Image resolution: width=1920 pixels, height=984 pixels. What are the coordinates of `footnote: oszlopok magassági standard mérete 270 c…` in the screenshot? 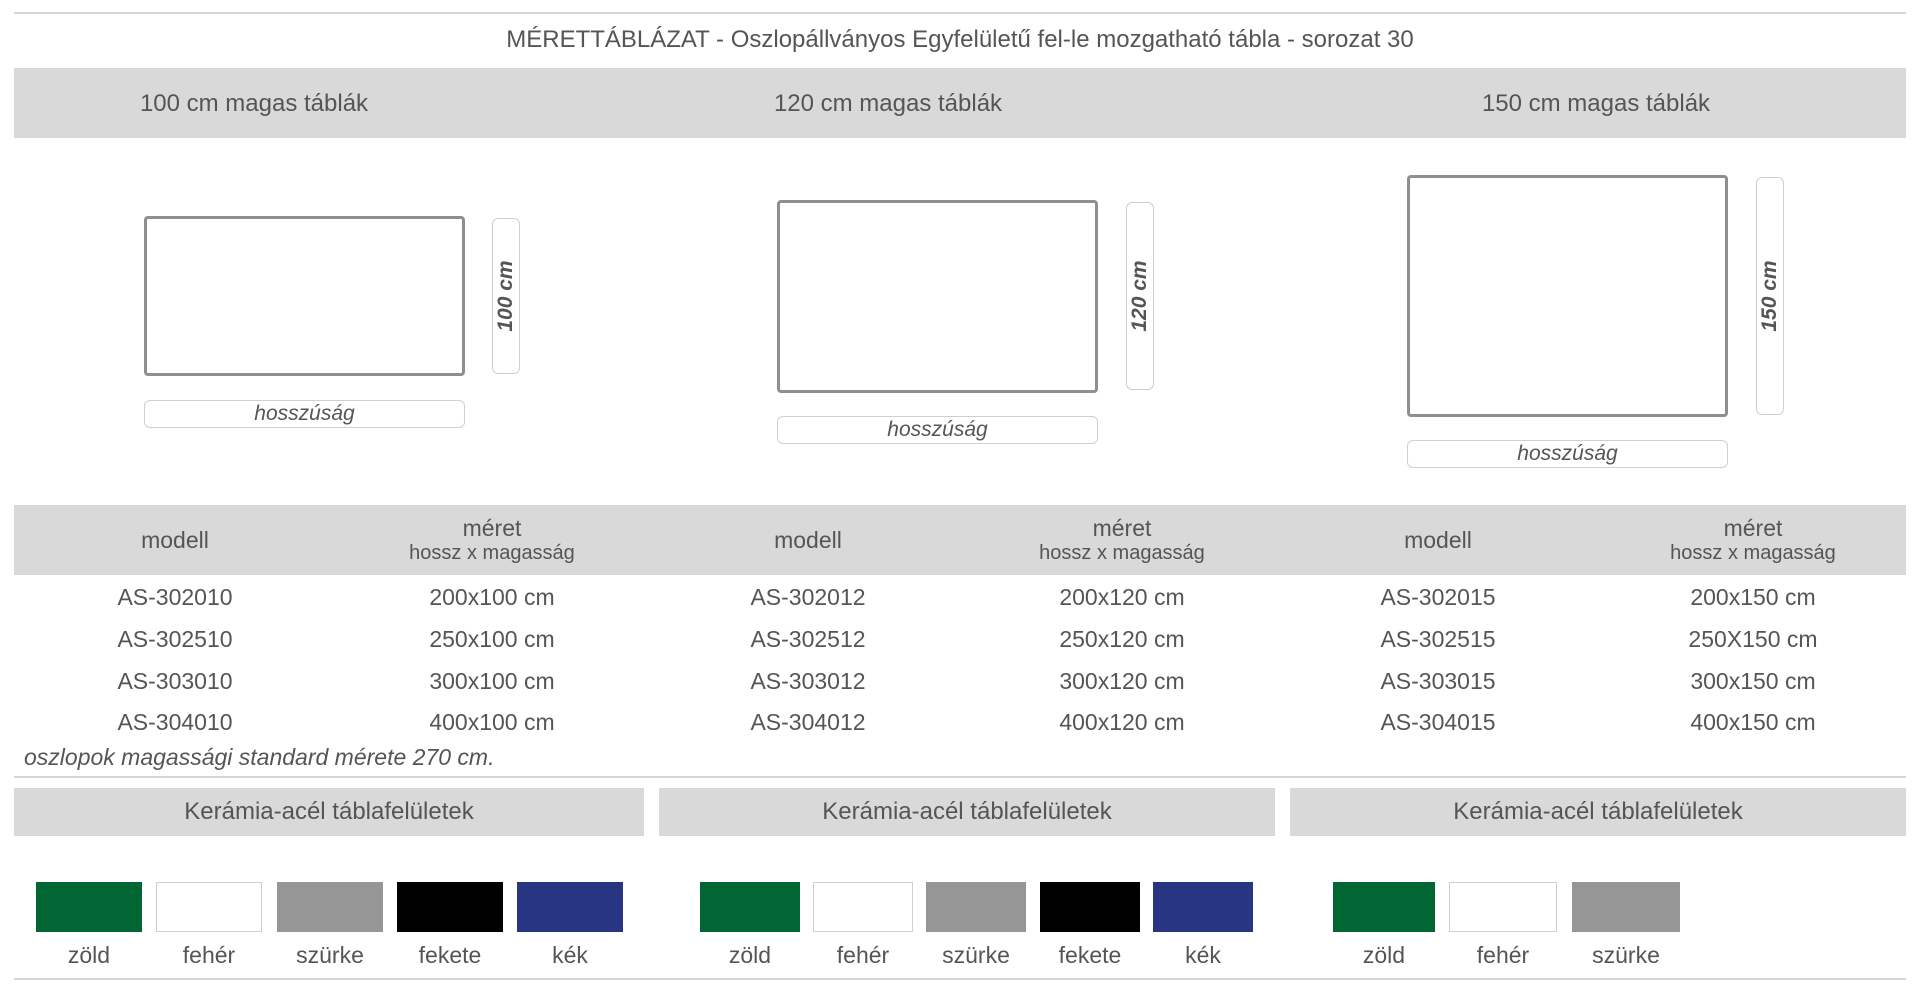 It's located at (259, 757).